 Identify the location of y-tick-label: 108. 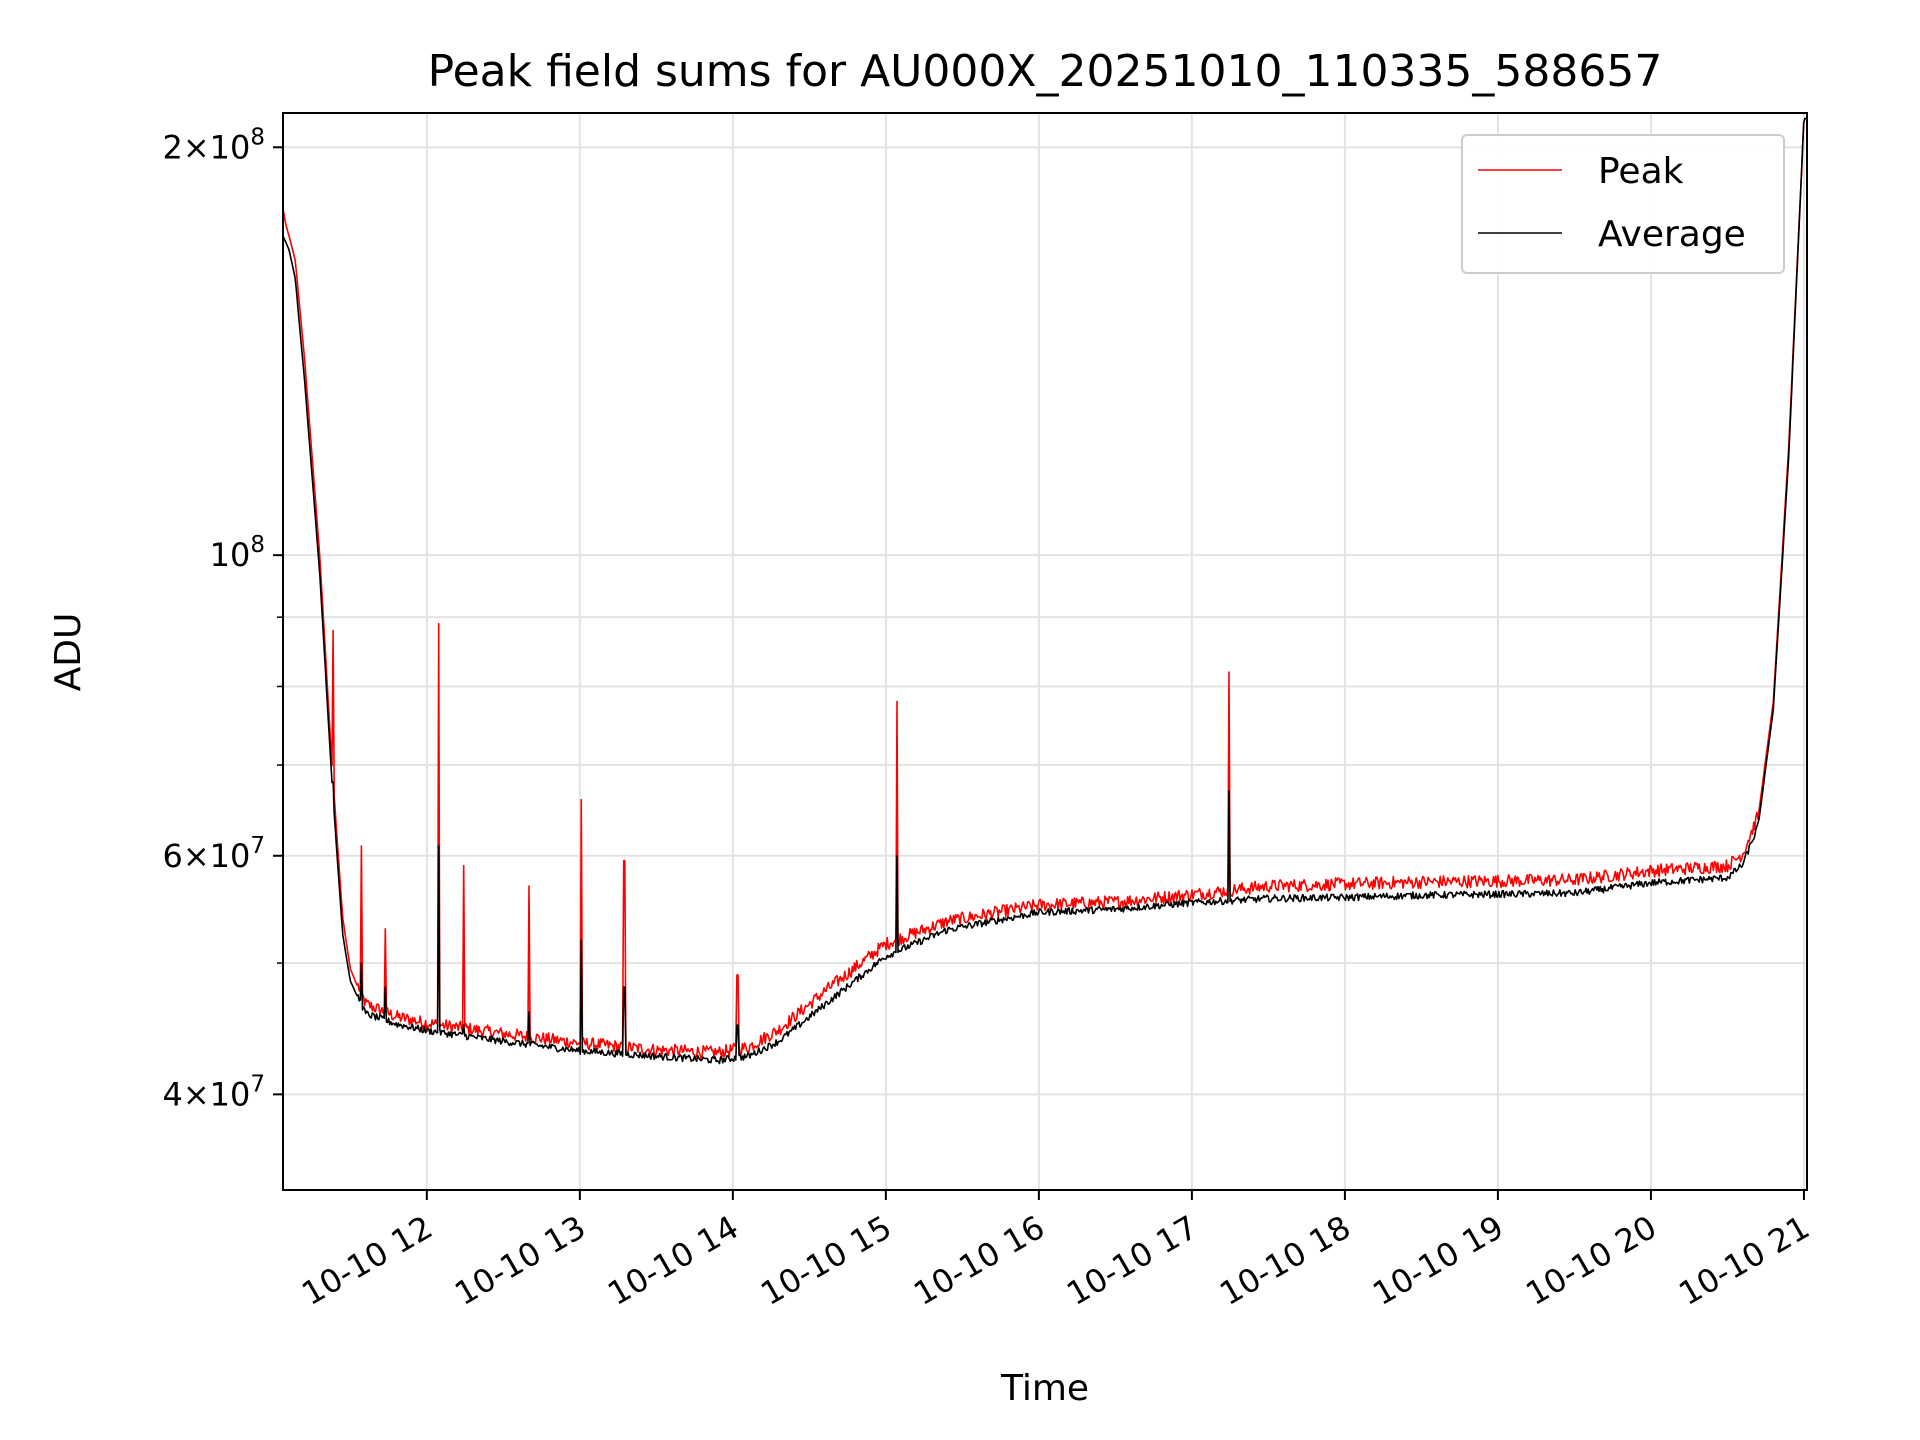
(237, 553).